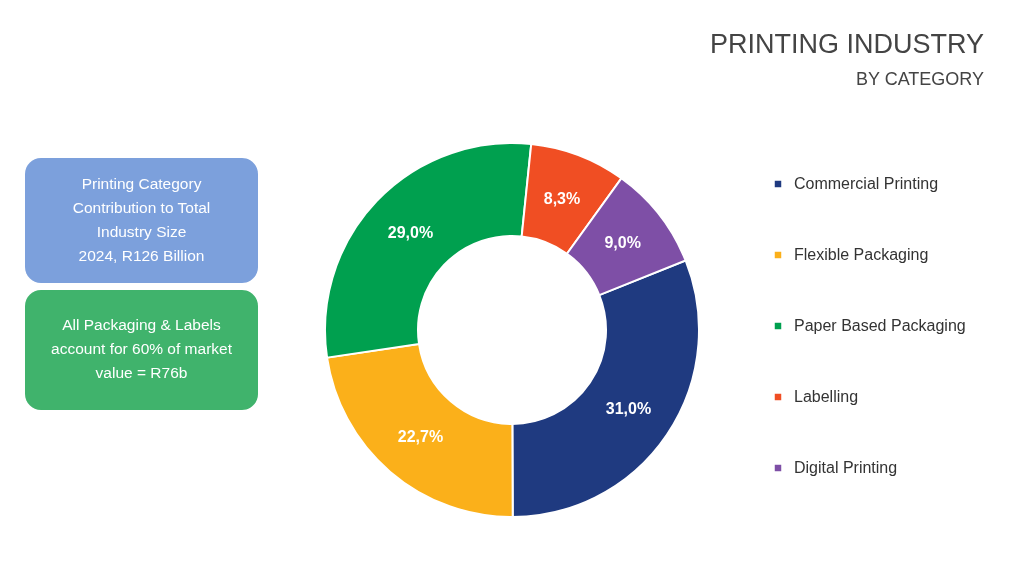 This screenshot has height=576, width=1024. I want to click on data-label: 8,3%, so click(562, 198).